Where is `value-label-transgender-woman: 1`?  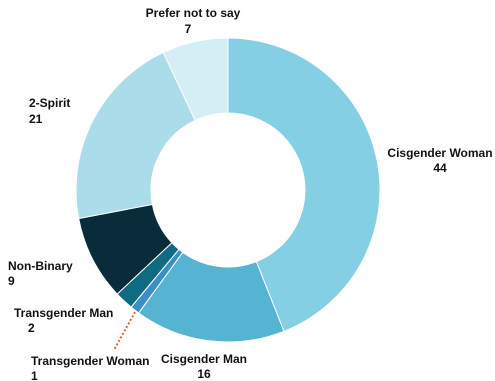 value-label-transgender-woman: 1 is located at coordinates (34, 375).